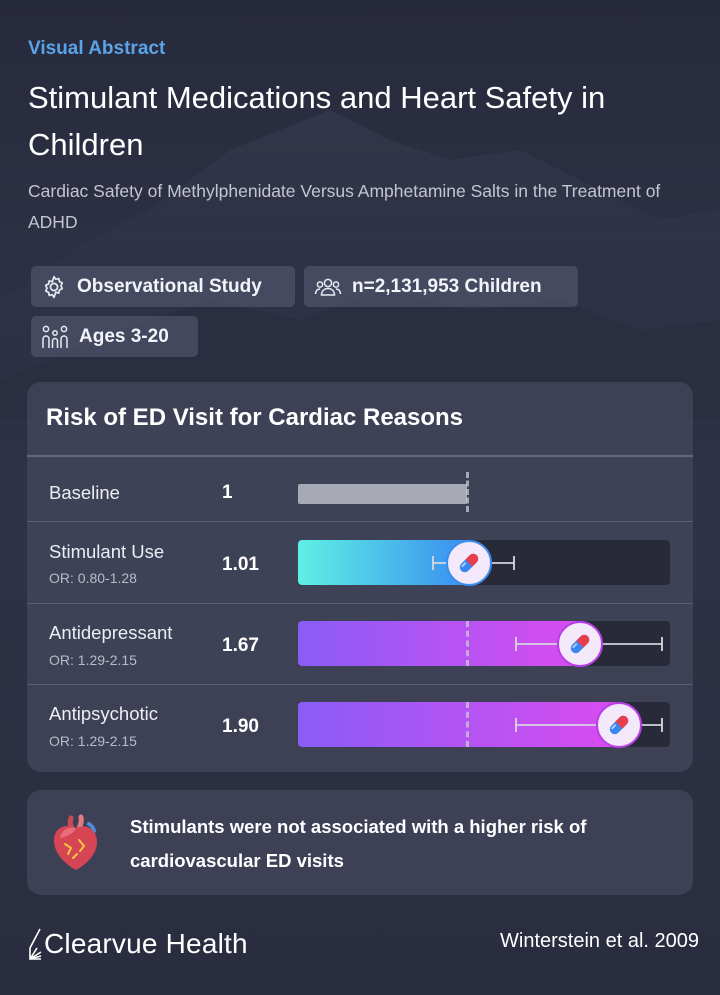 Image resolution: width=720 pixels, height=995 pixels. What do you see at coordinates (146, 943) in the screenshot?
I see `brand-name: Clearvue Health` at bounding box center [146, 943].